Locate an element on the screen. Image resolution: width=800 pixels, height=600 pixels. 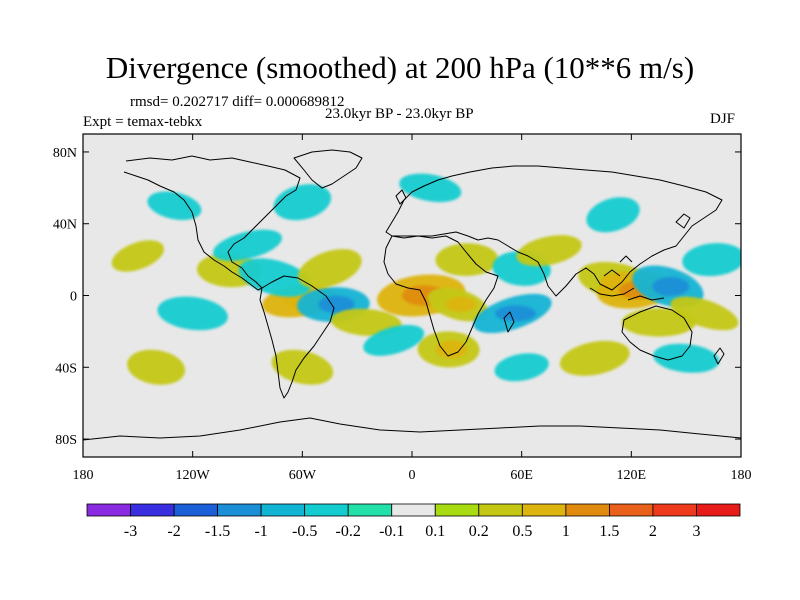
coastline-new-zealand is located at coordinates (719, 356).